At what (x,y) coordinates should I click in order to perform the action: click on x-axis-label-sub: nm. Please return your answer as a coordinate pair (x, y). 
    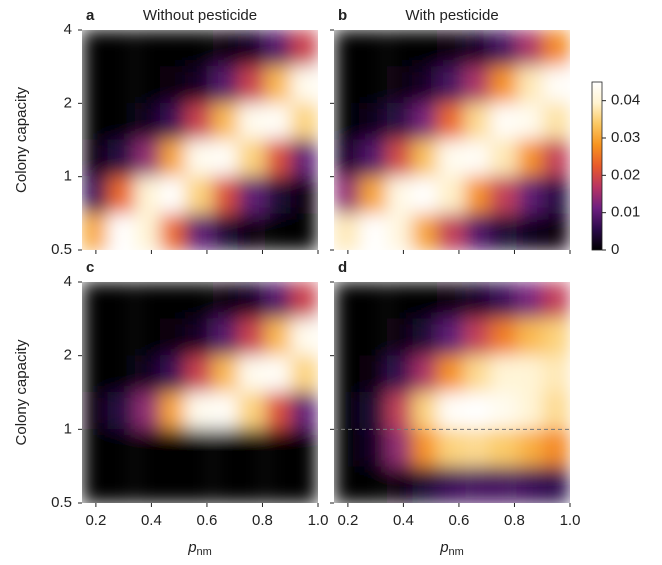
    Looking at the image, I should click on (456, 552).